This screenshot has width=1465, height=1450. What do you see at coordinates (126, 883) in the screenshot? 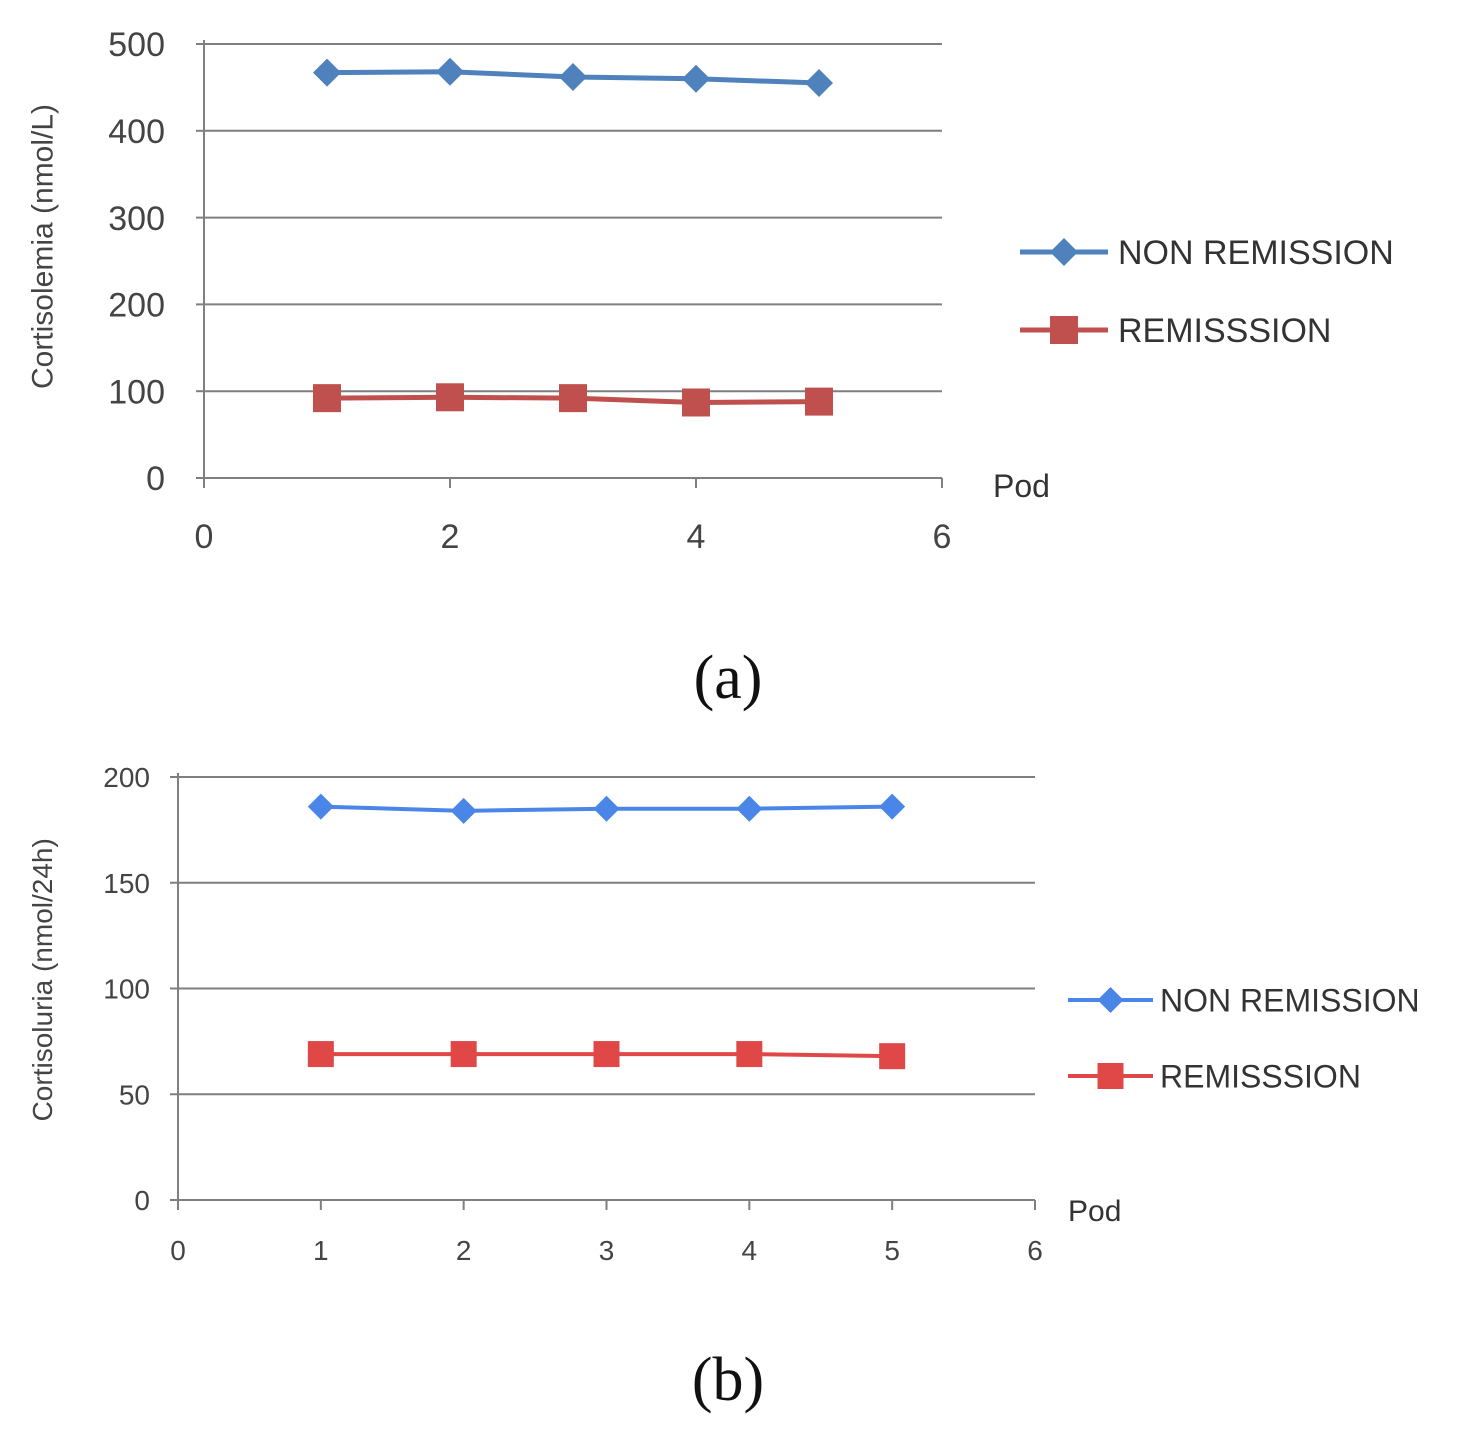
I see `y-tick-label: 150` at bounding box center [126, 883].